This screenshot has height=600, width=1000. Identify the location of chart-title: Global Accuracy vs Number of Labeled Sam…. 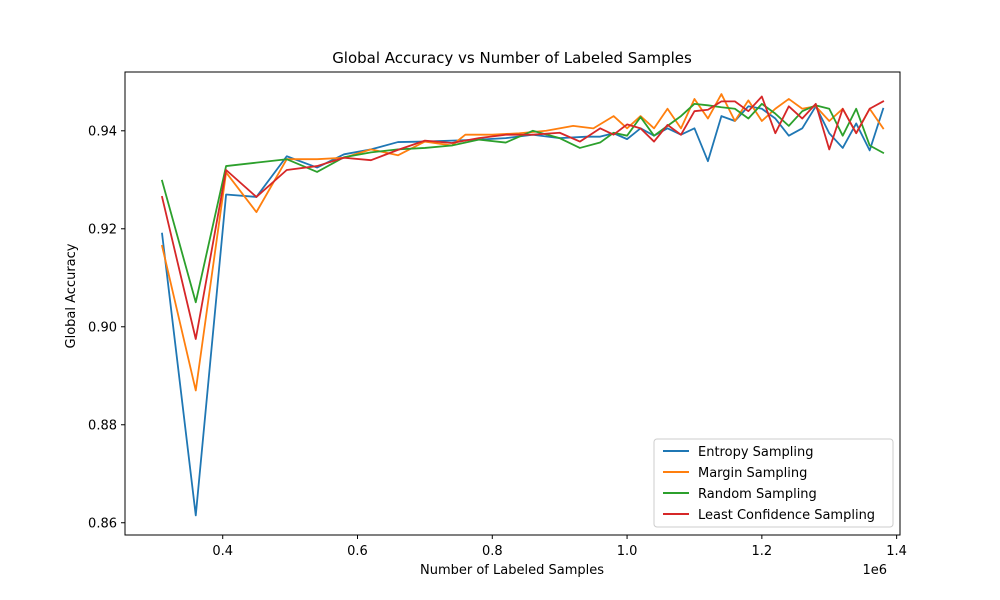
(512, 58).